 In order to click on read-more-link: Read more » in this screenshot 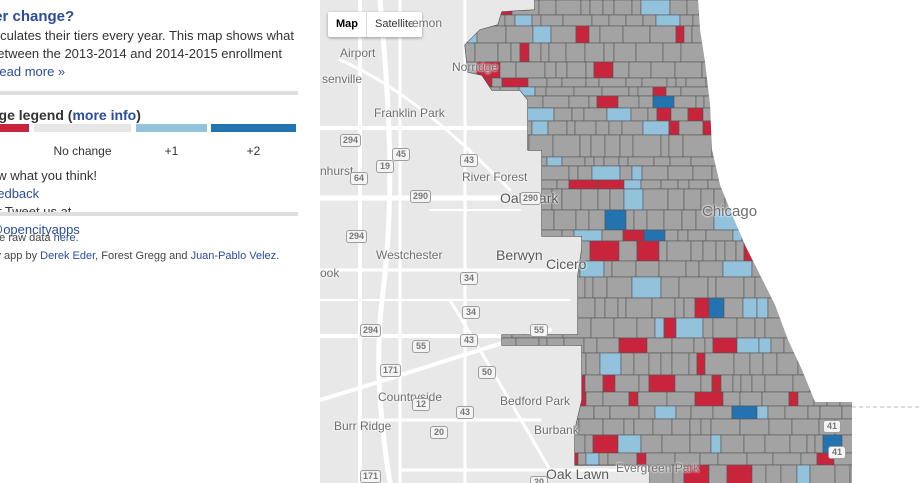, I will do `click(33, 71)`.